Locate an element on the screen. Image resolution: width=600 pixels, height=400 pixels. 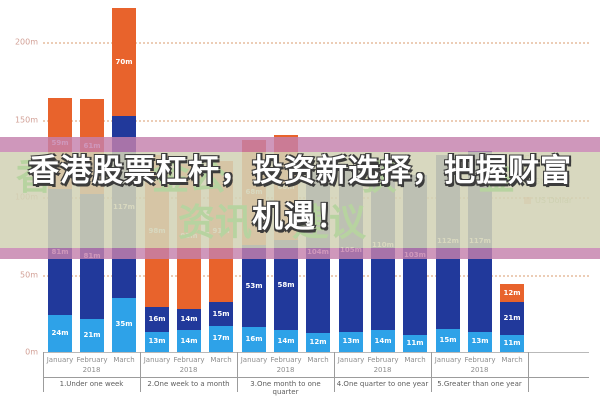
dark-blue-segment: 15m is located at coordinates (221, 314).